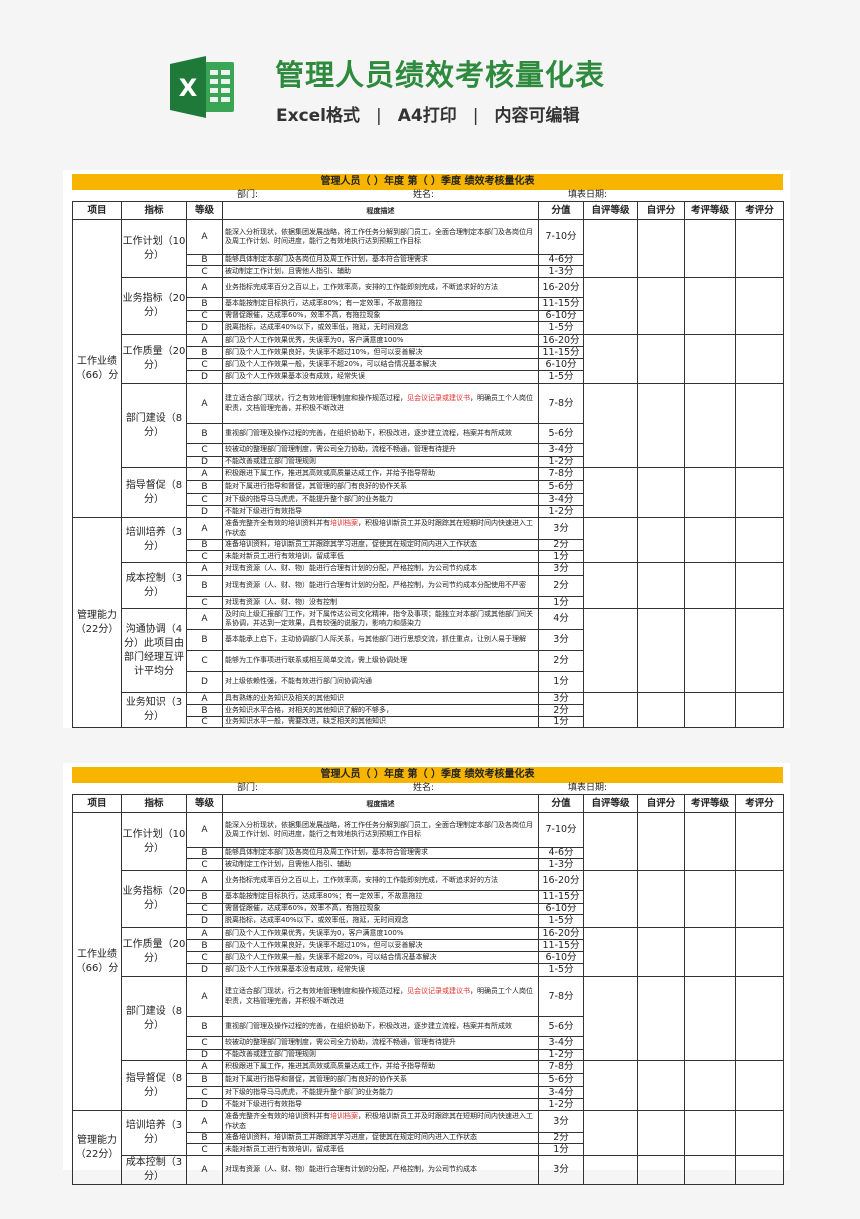  Describe the element at coordinates (561, 1121) in the screenshot. I see `score-cell: 3分` at that location.